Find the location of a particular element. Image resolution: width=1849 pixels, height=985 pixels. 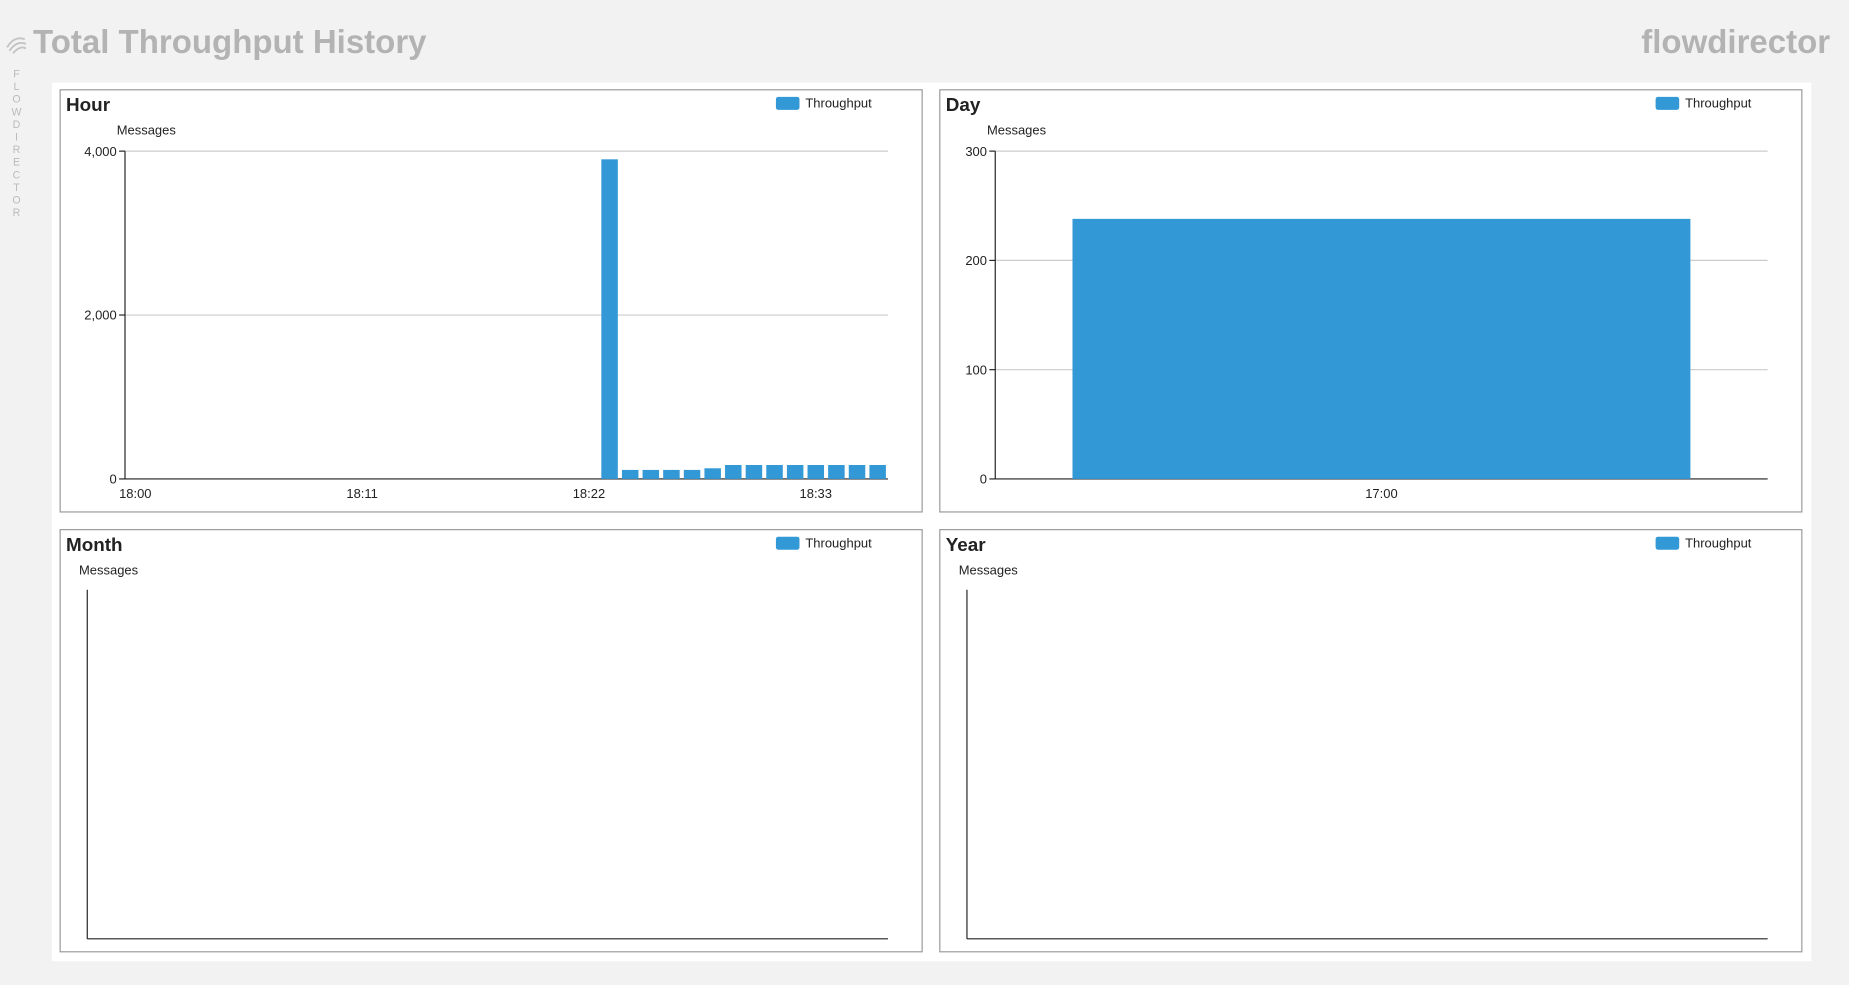

y-tick-label: 2,000 is located at coordinates (100, 315).